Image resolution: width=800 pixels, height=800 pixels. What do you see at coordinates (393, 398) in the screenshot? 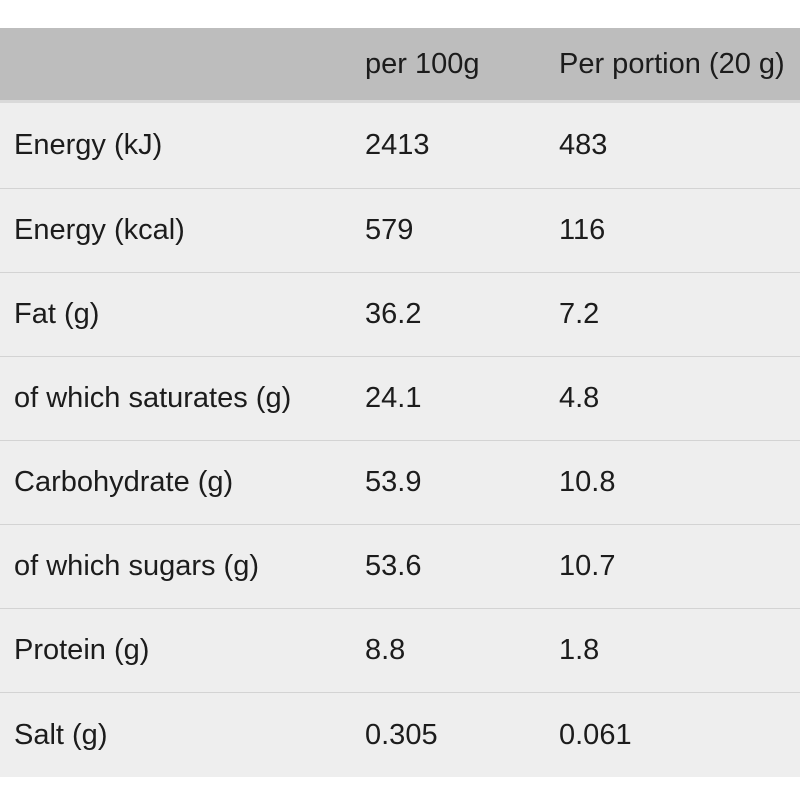
I see `per-100g-value: 24.1` at bounding box center [393, 398].